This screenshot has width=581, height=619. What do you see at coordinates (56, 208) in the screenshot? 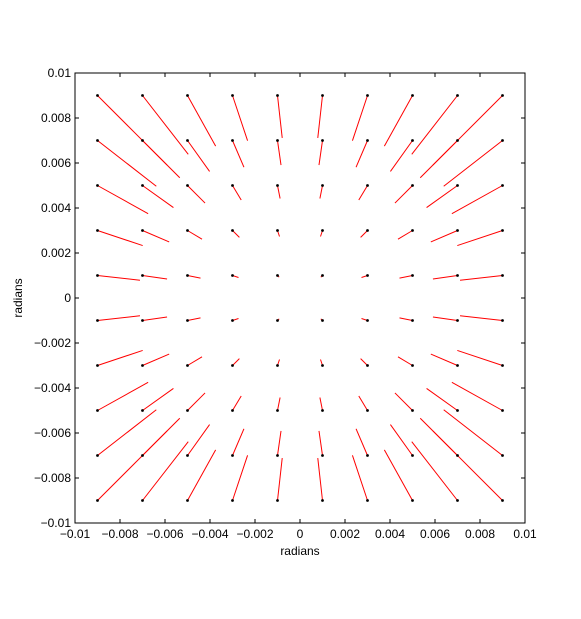
I see `y-tick-label: 0.004` at bounding box center [56, 208].